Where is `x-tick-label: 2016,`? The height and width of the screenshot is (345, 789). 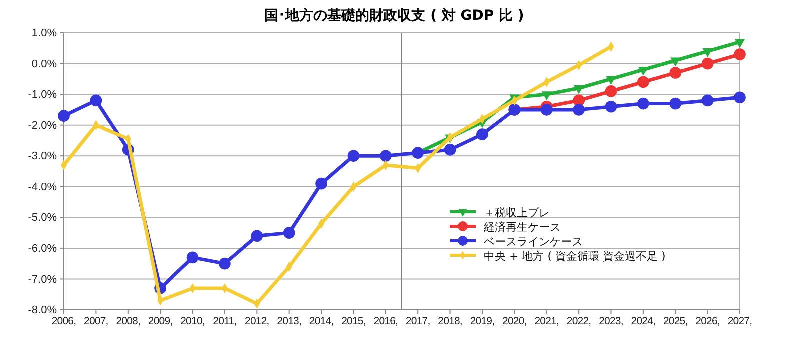
x-tick-label: 2016, is located at coordinates (386, 321).